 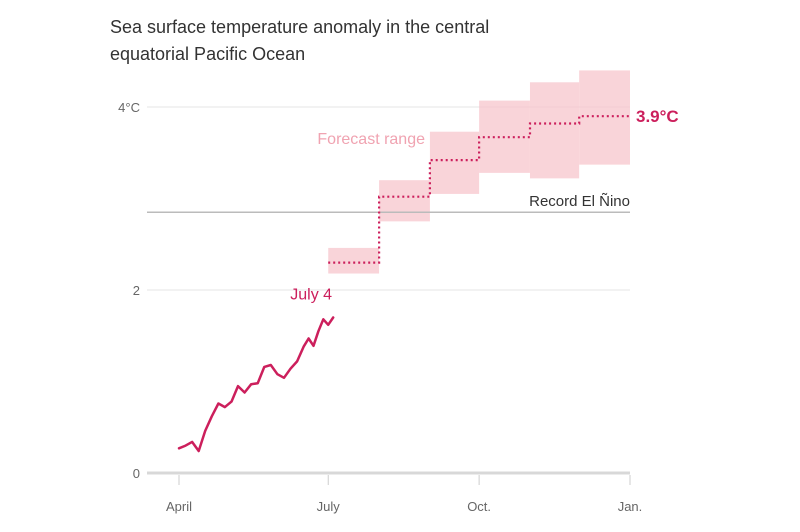 What do you see at coordinates (329, 506) in the screenshot?
I see `x-tick-label: July` at bounding box center [329, 506].